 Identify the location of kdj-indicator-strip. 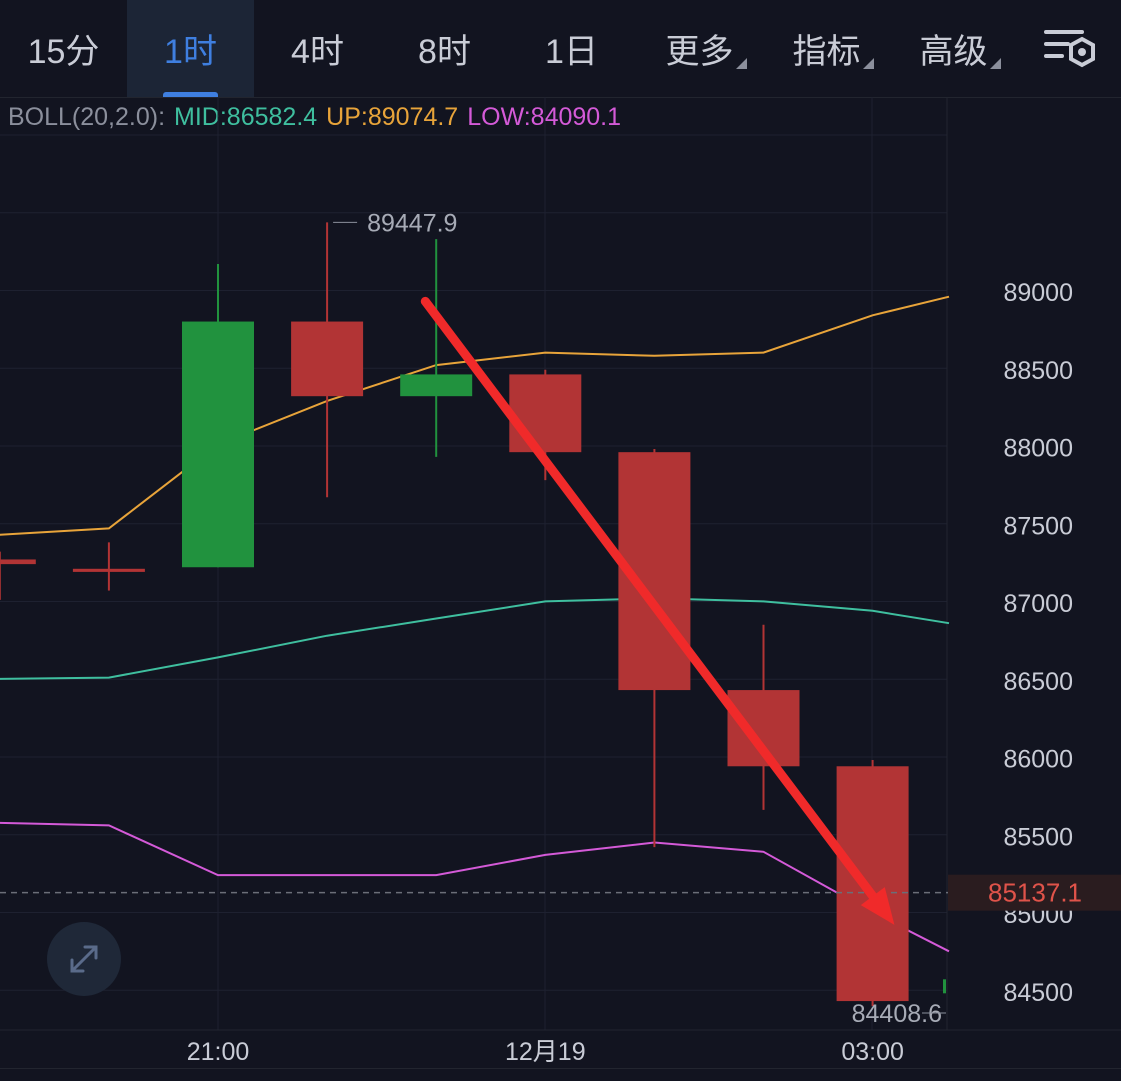
(560, 1074).